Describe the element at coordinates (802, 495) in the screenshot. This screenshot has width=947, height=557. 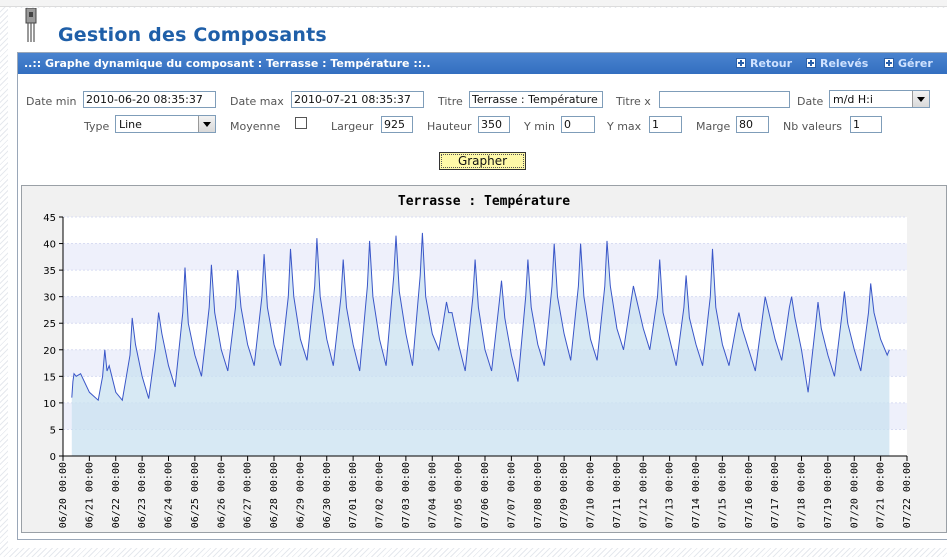
I see `x-tick-label: 07/18 00:00` at that location.